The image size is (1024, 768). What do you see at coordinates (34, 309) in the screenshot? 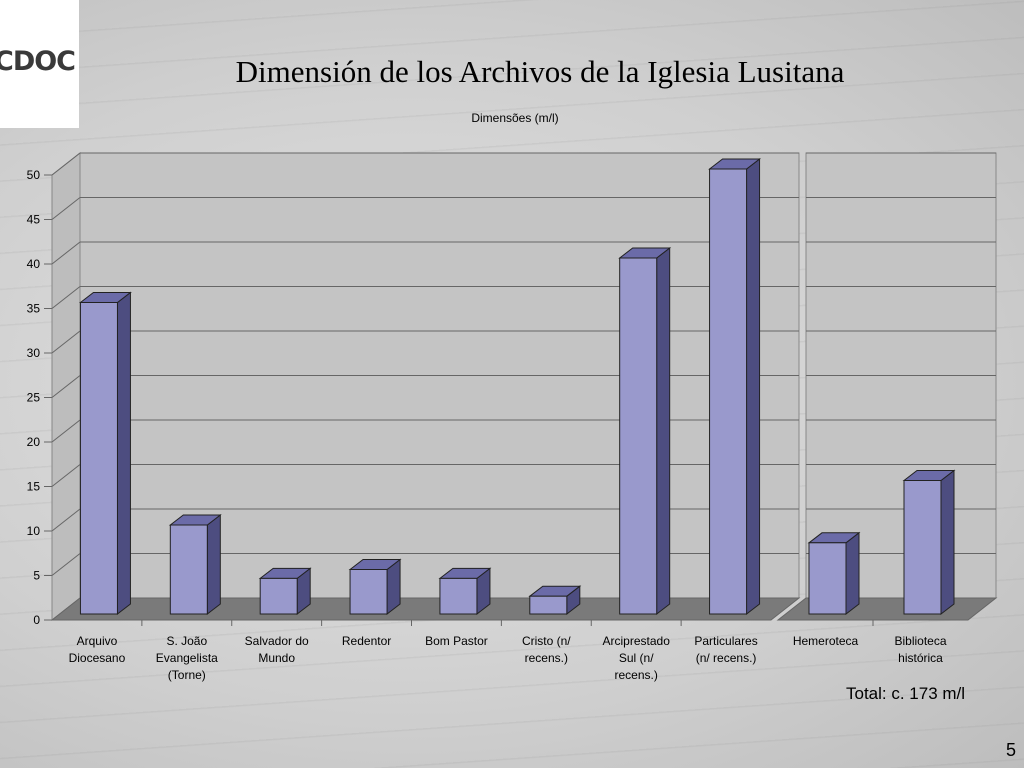
I see `y-tick-label: 35` at bounding box center [34, 309].